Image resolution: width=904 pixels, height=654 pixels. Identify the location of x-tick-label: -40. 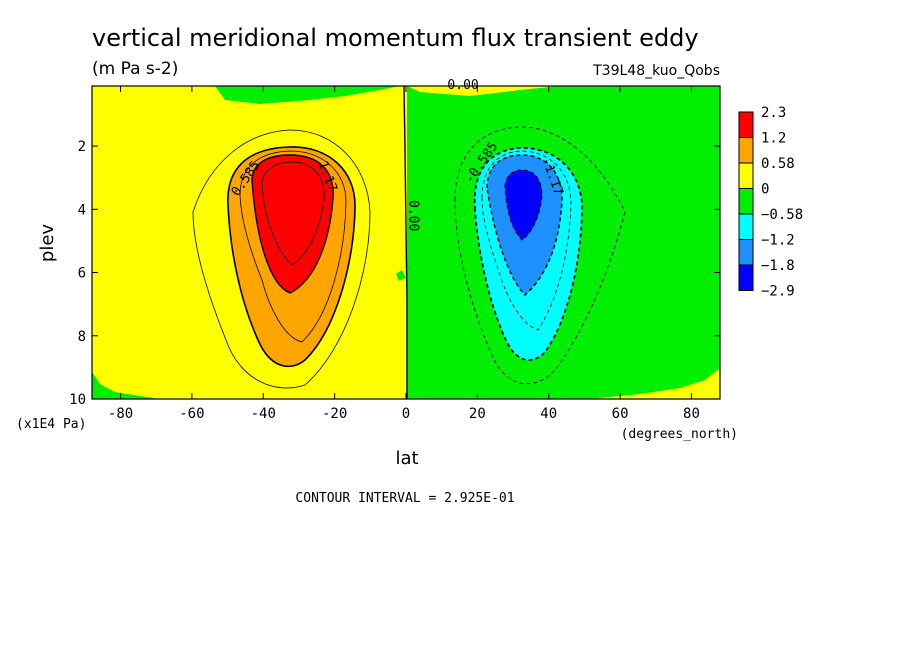
(263, 414).